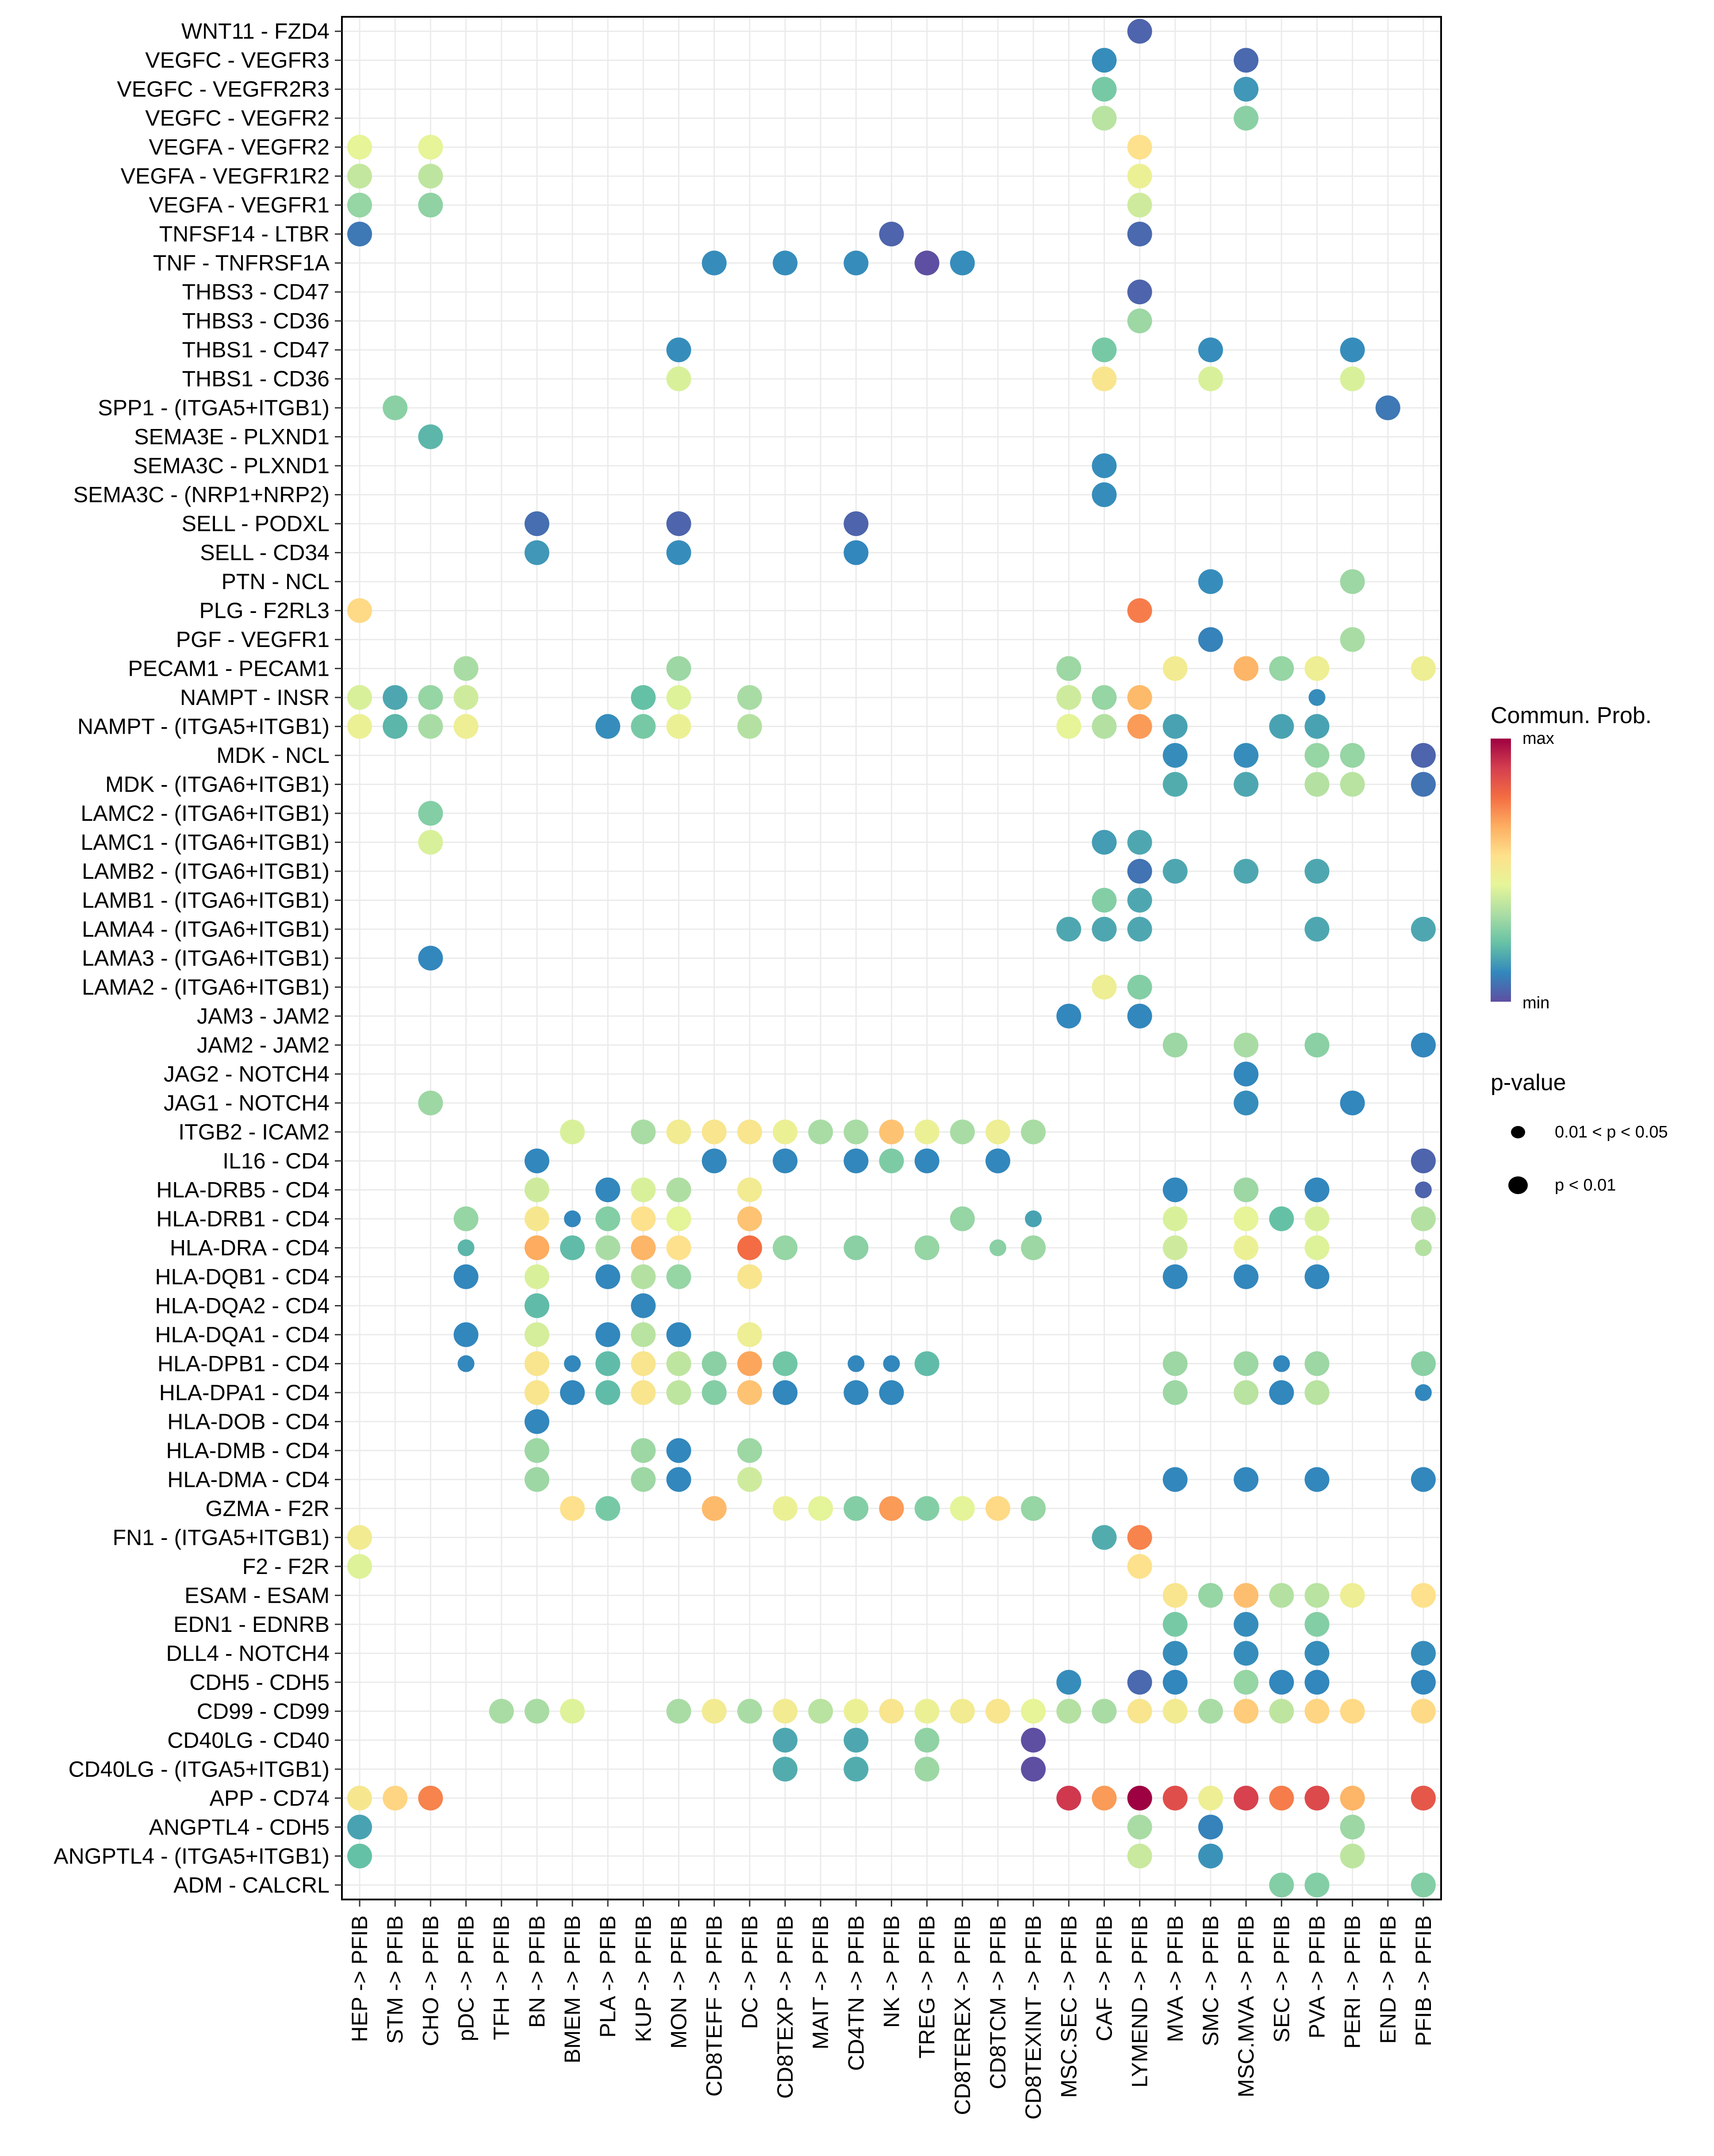  What do you see at coordinates (241, 263) in the screenshot?
I see `y-tick-label: TNF - TNFRSF1A` at bounding box center [241, 263].